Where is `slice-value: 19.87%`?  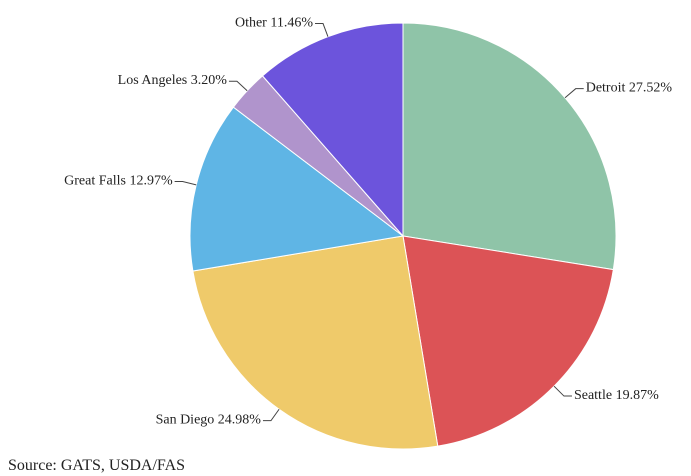 slice-value: 19.87% is located at coordinates (638, 395).